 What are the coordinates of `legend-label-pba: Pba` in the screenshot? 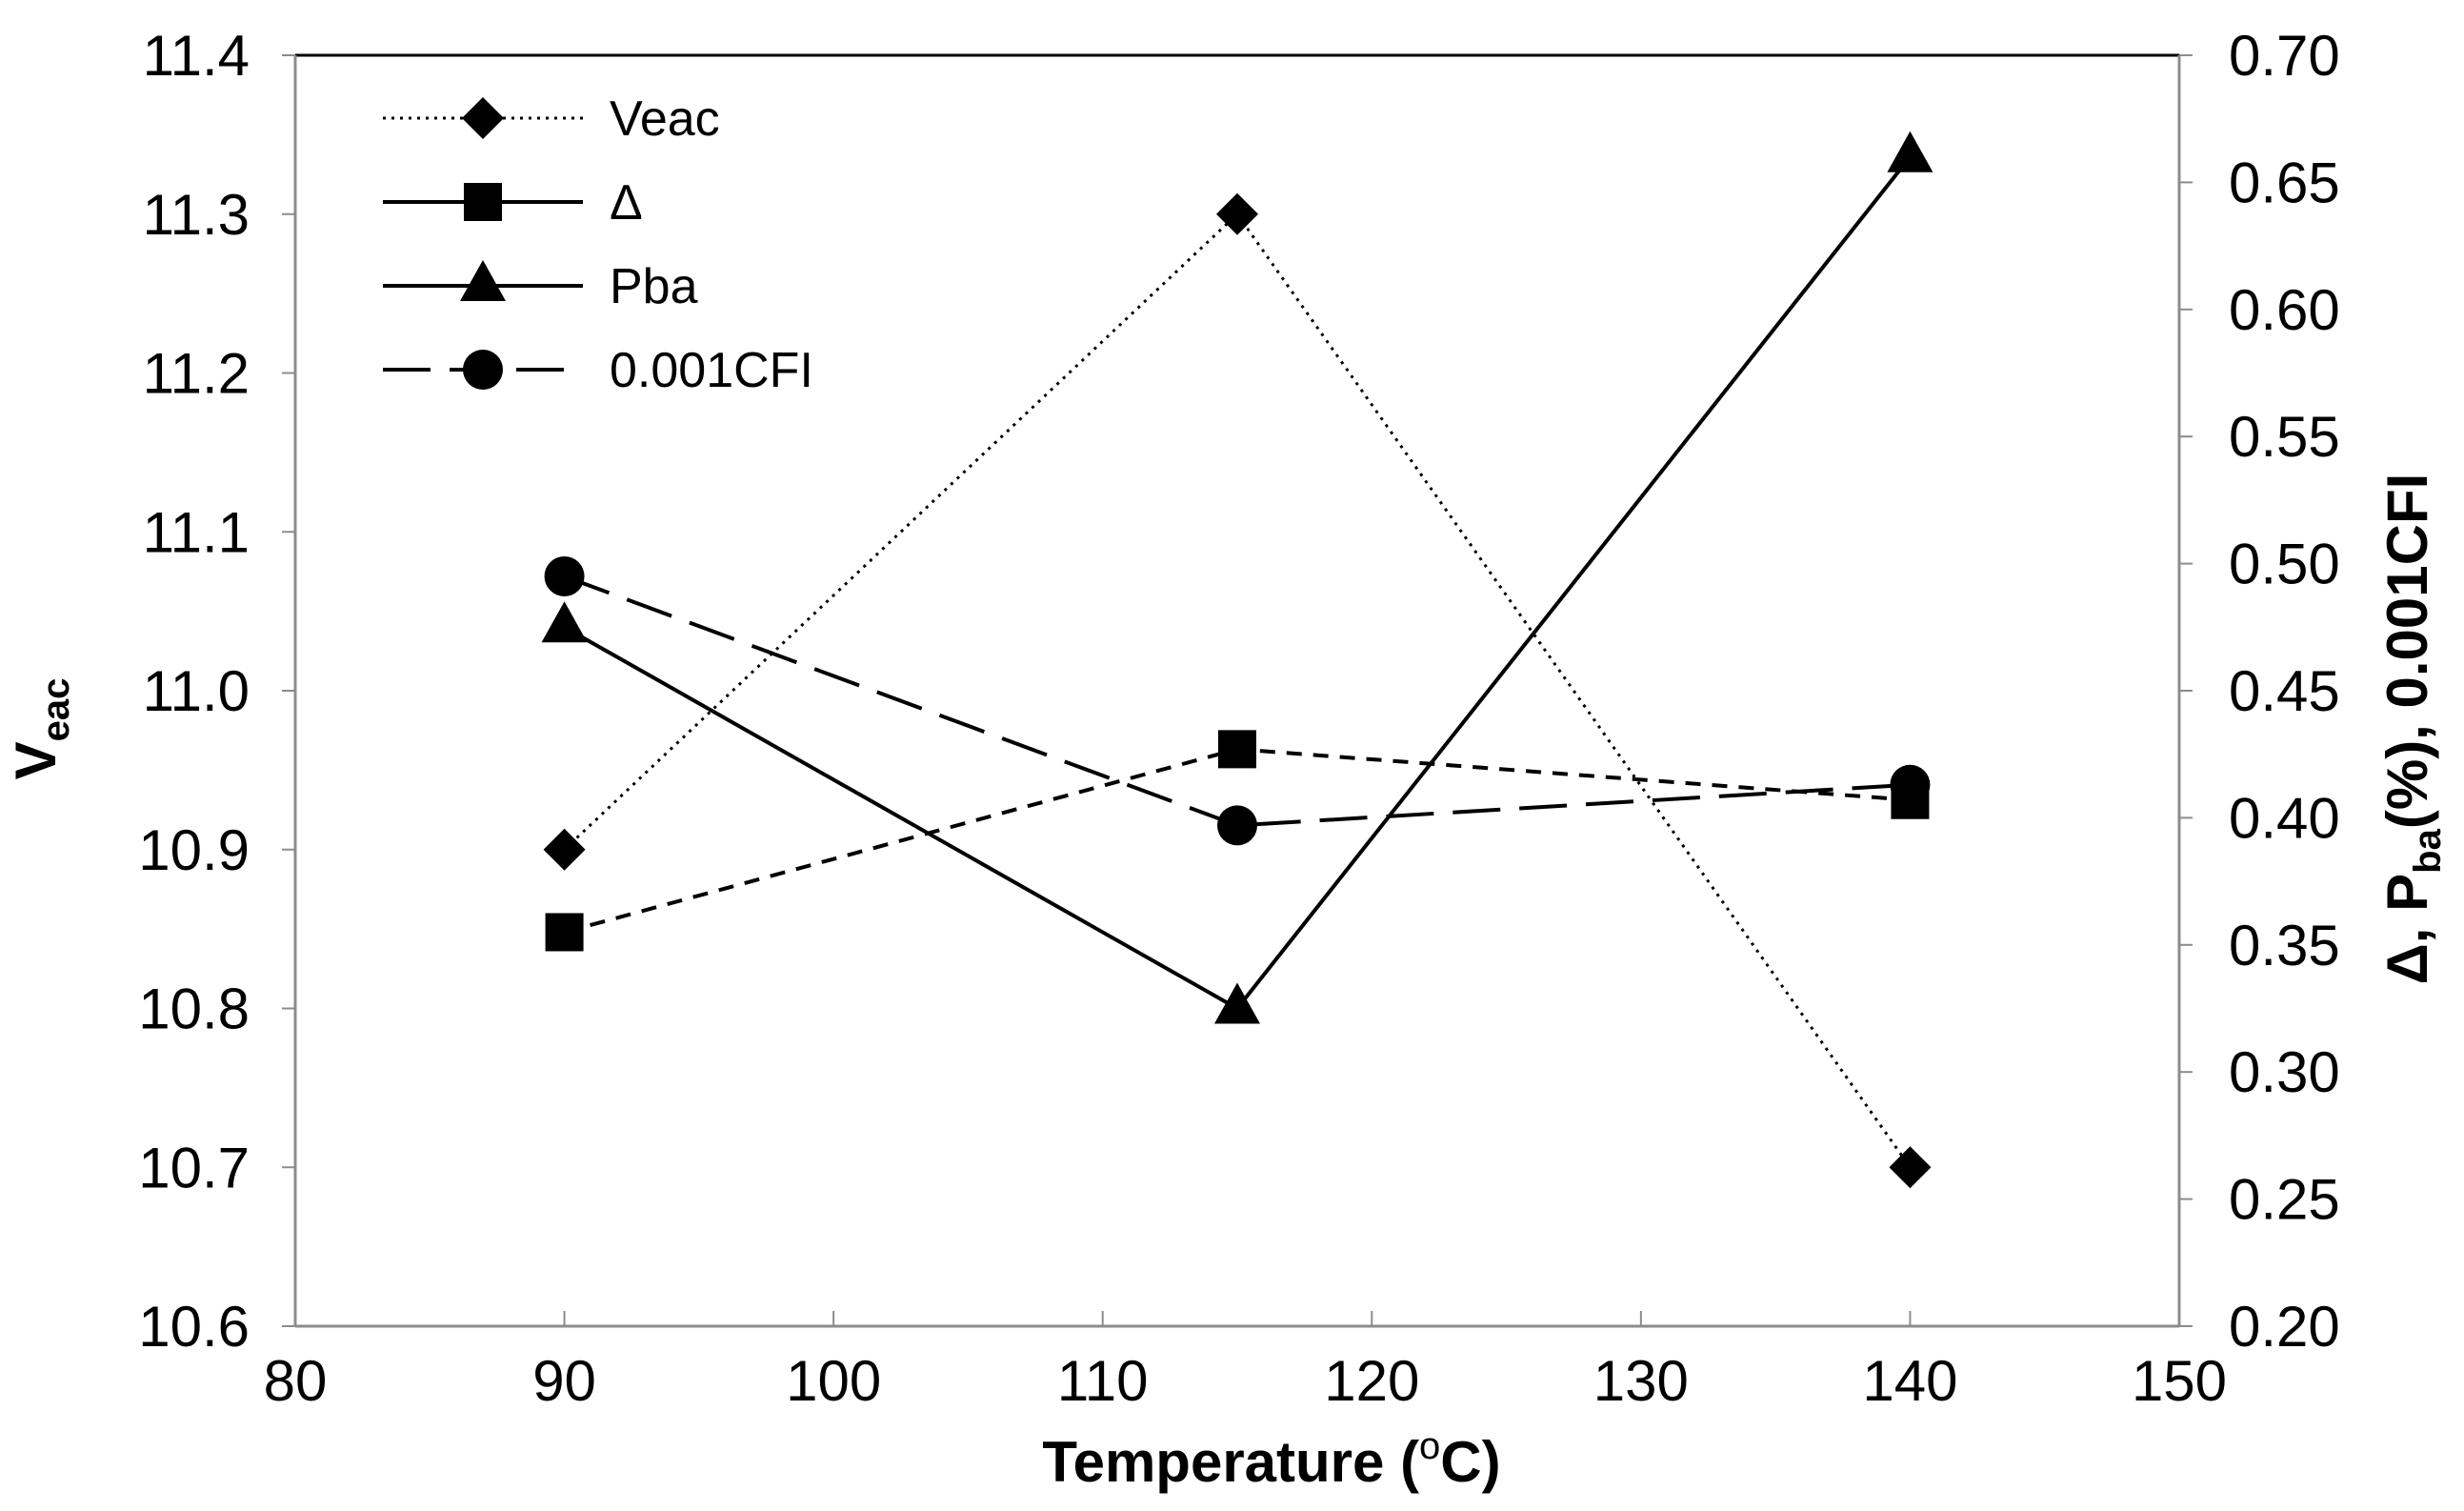 It's located at (654, 286).